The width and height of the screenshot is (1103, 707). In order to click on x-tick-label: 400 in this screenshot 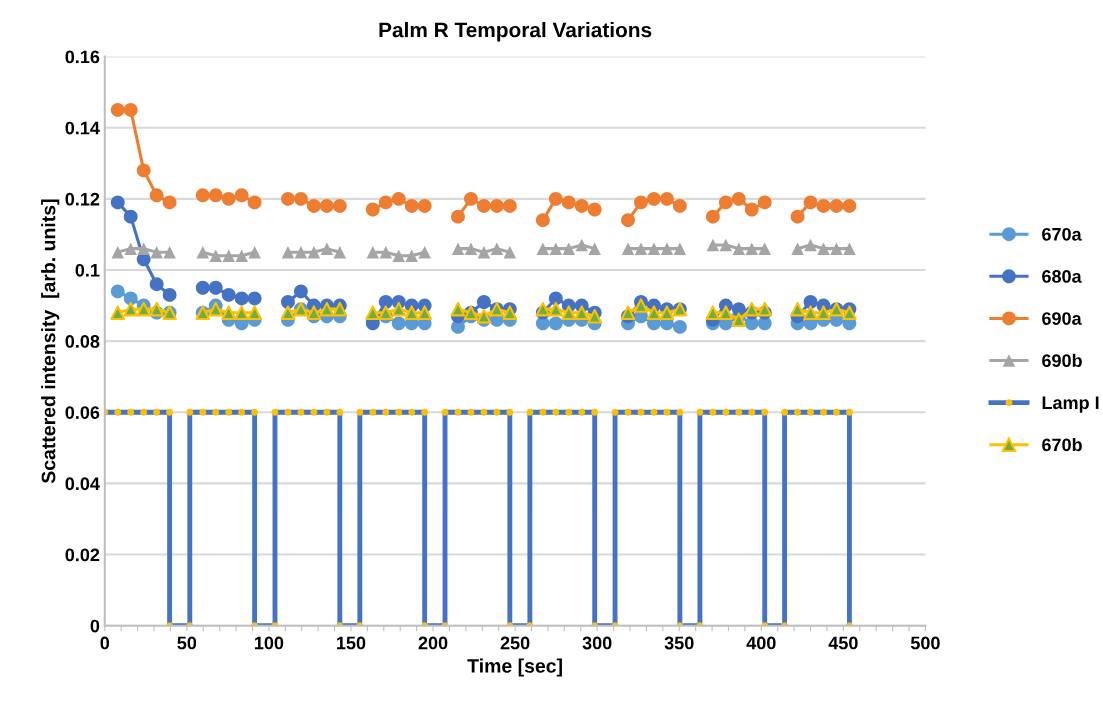, I will do `click(761, 643)`.